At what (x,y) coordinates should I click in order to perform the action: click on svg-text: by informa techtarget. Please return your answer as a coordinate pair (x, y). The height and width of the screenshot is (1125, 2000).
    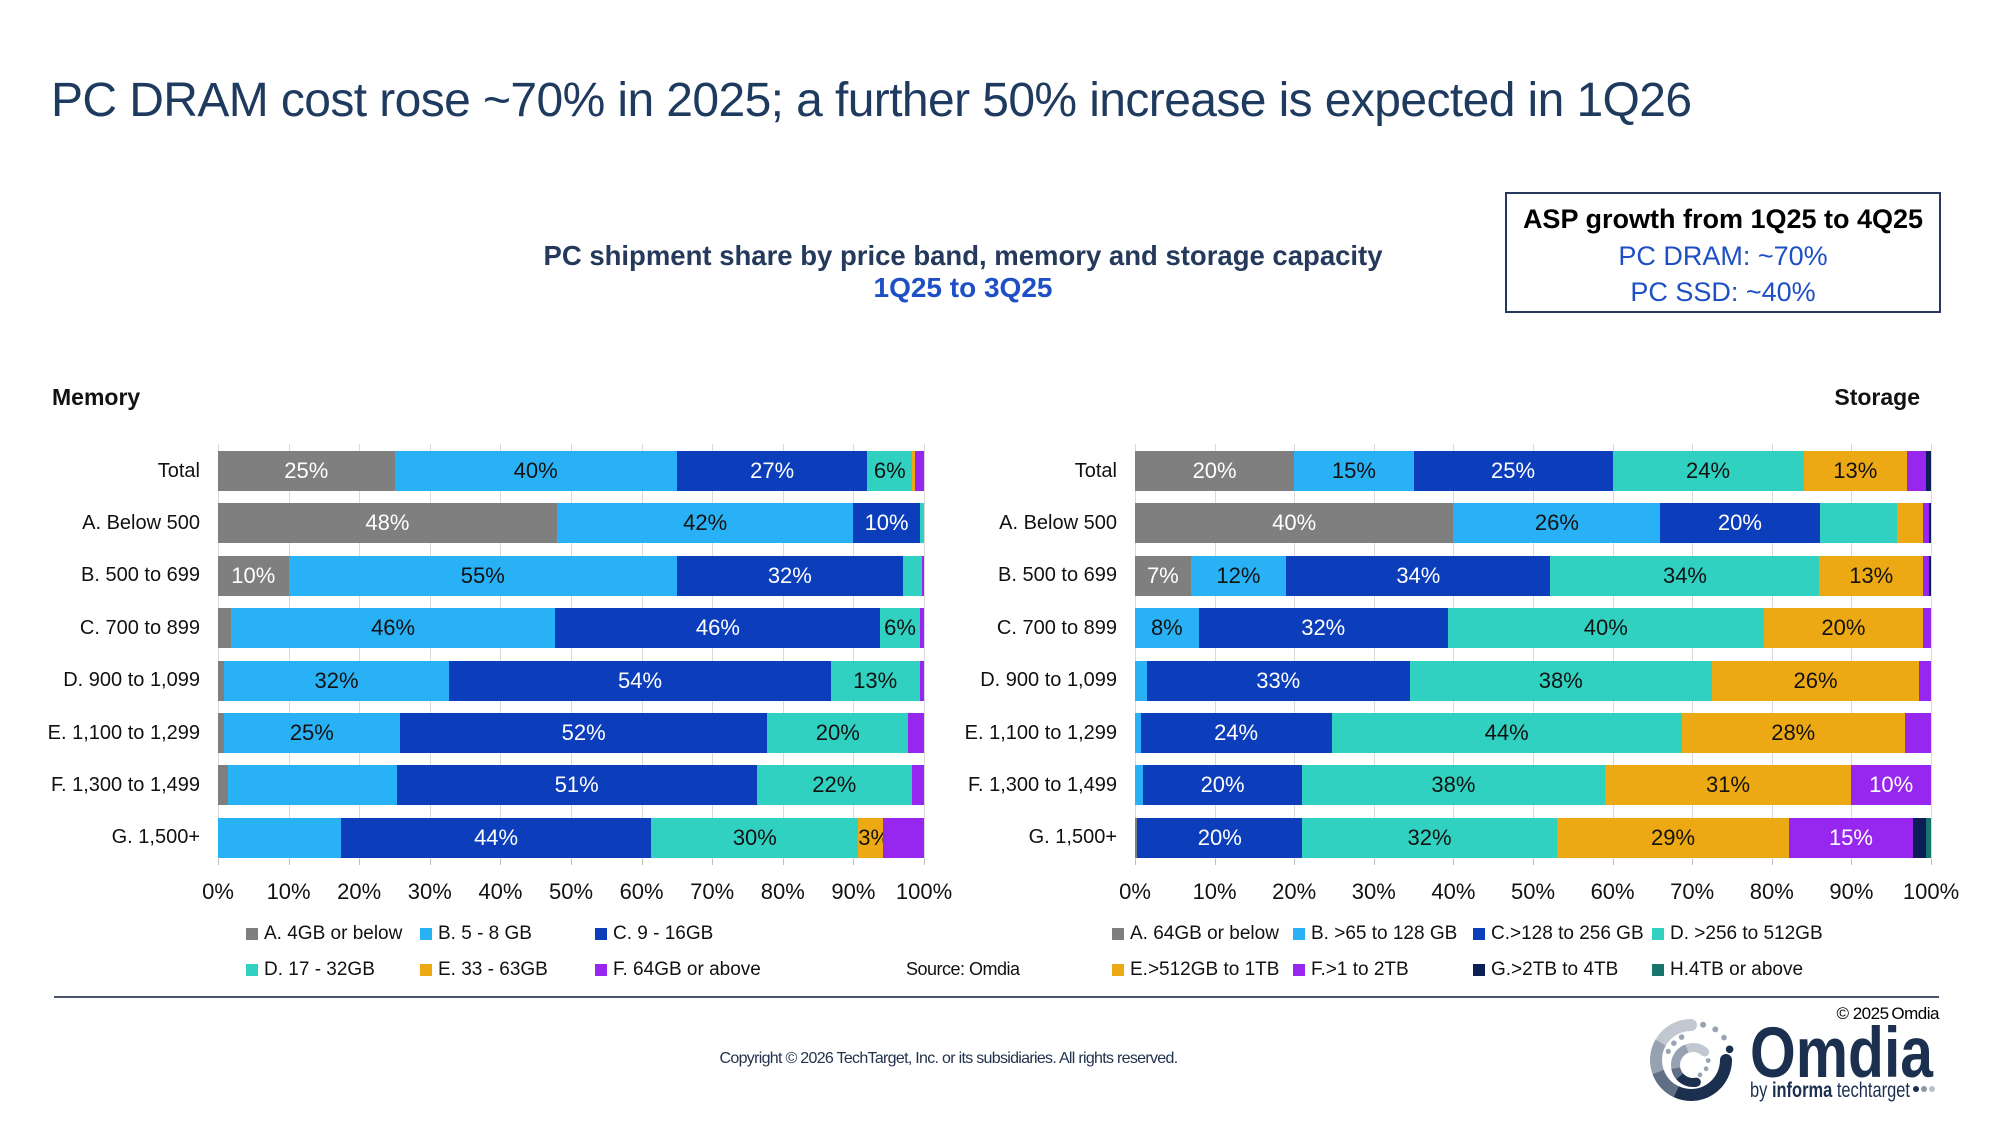
    Looking at the image, I should click on (1830, 1090).